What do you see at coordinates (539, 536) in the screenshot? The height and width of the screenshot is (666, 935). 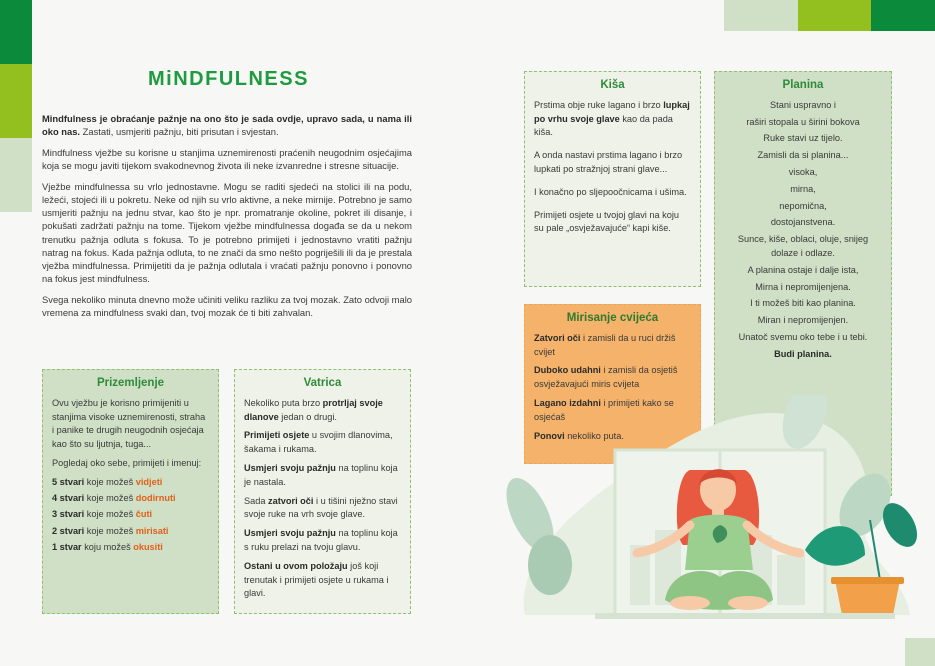 I see `plant-left` at bounding box center [539, 536].